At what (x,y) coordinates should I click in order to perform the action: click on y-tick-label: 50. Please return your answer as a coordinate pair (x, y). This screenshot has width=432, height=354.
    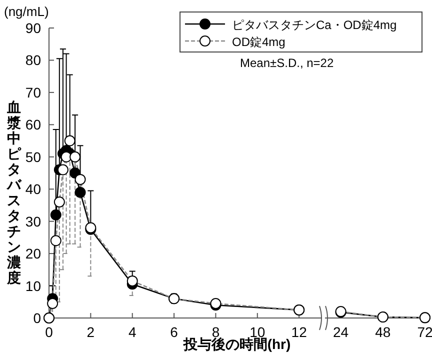
    Looking at the image, I should click on (33, 156).